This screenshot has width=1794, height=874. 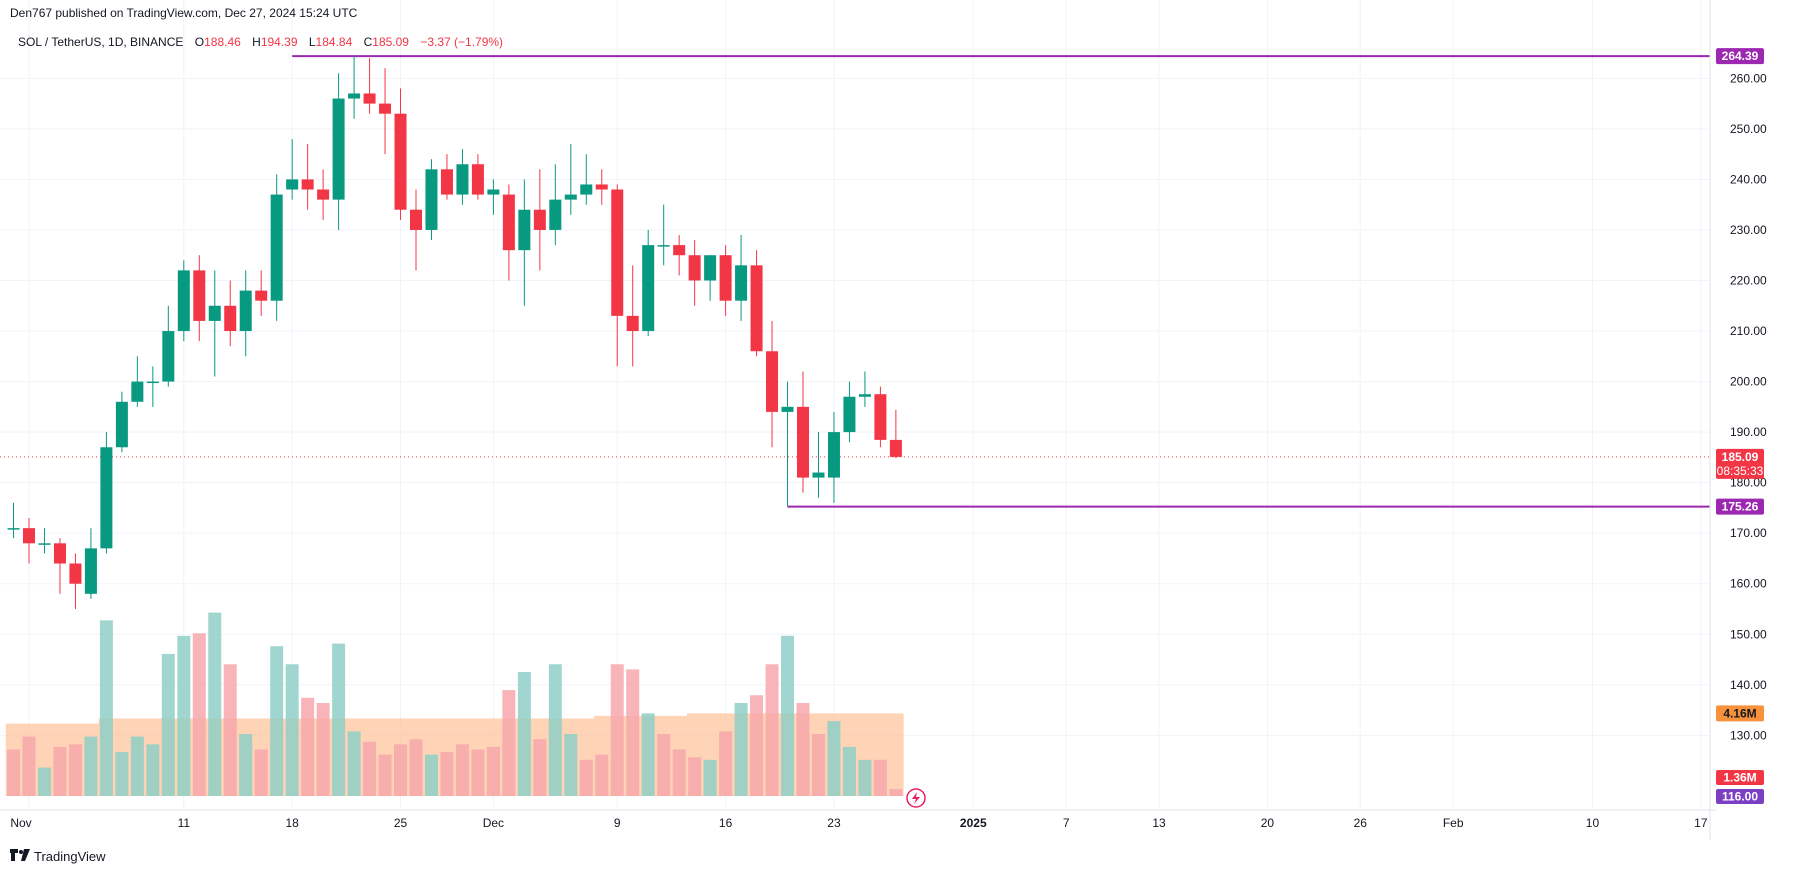 I want to click on badge-volume-ma-bg, so click(x=1740, y=713).